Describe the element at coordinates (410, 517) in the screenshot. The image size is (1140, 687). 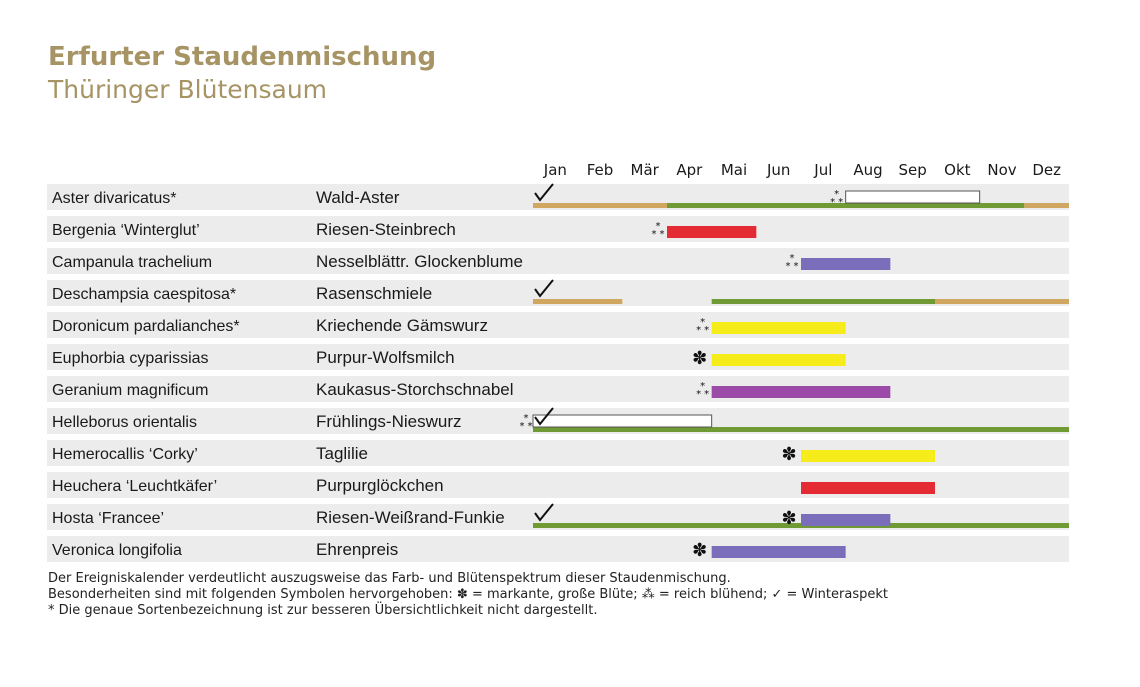
I see `plant-german-name: Riesen-Weißrand-Funkie` at that location.